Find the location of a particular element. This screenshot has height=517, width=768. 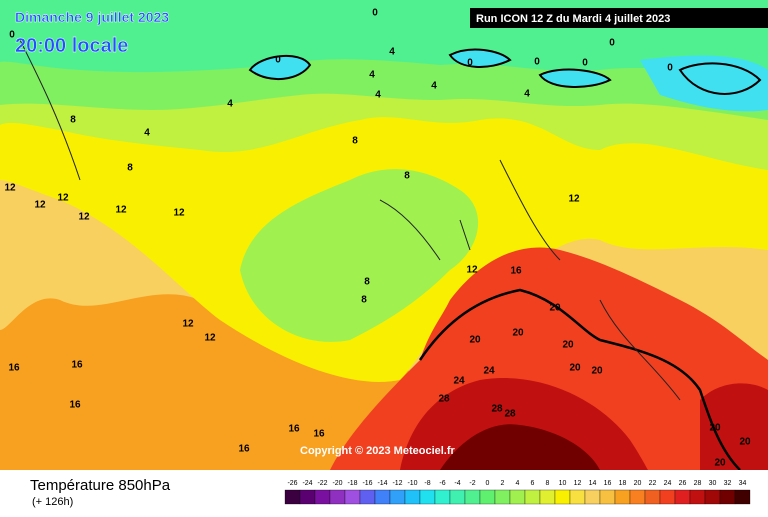

legend-tick-label: 2 is located at coordinates (503, 483).